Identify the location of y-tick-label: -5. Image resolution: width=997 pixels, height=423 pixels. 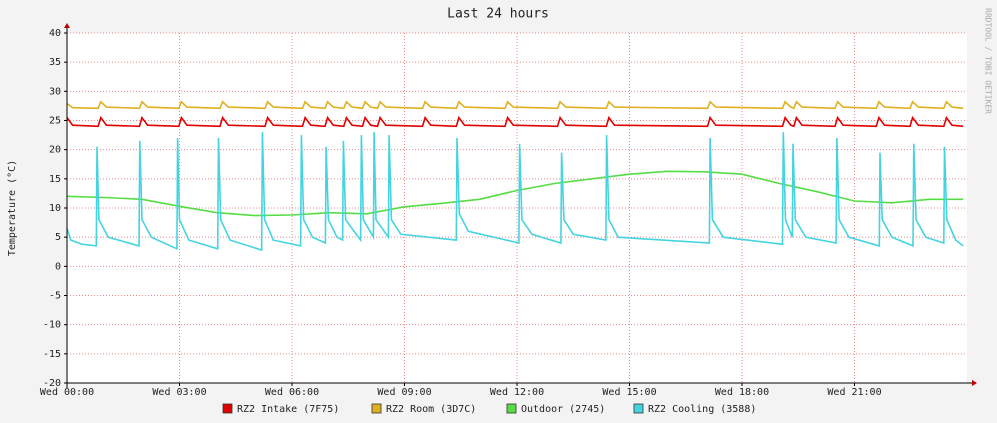
(55, 296).